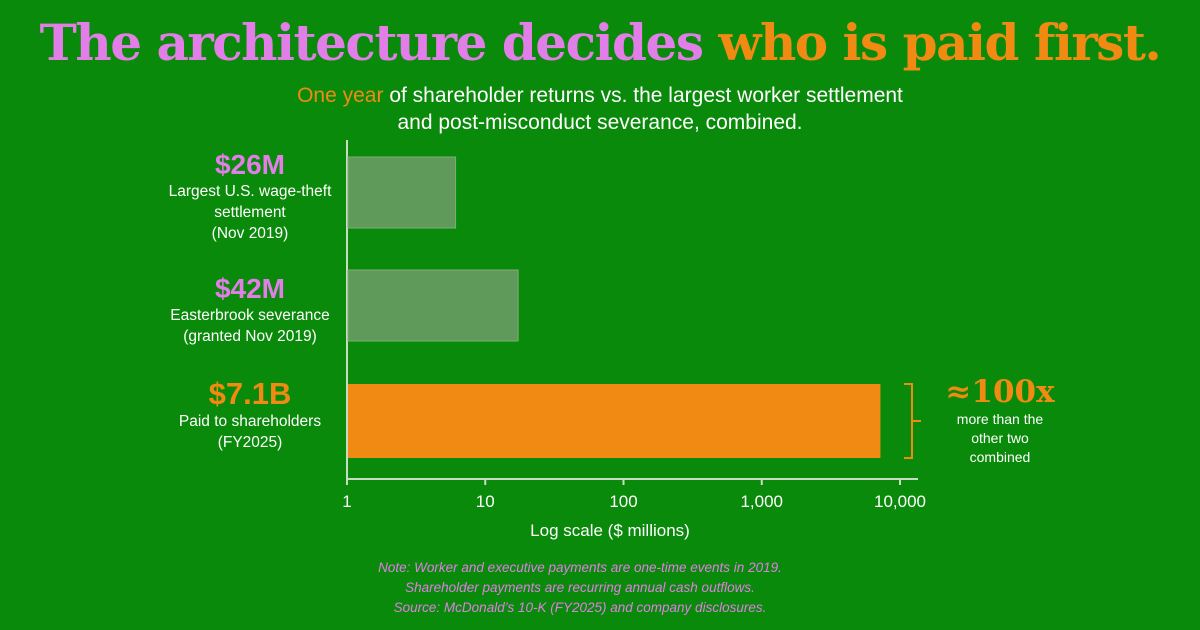  I want to click on ratio-callout-value: ≈100x, so click(1000, 392).